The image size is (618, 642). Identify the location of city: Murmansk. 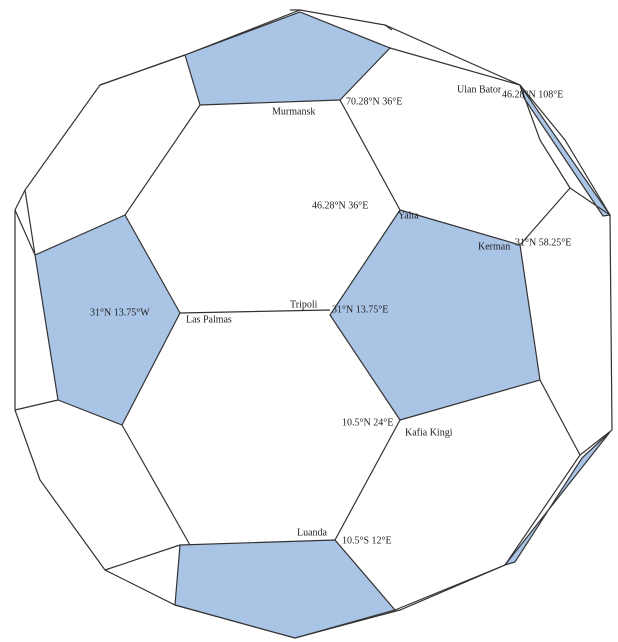
(293, 111).